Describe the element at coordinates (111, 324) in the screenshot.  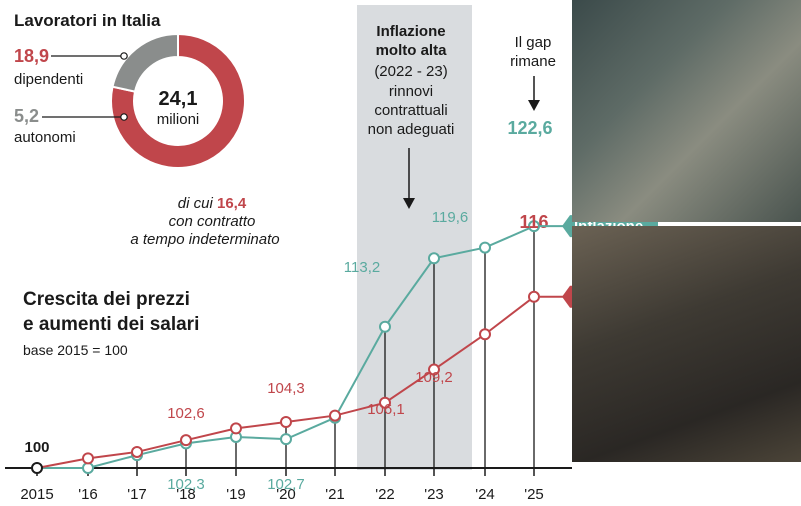
I see `chart-title-line2: e aumenti dei salari` at that location.